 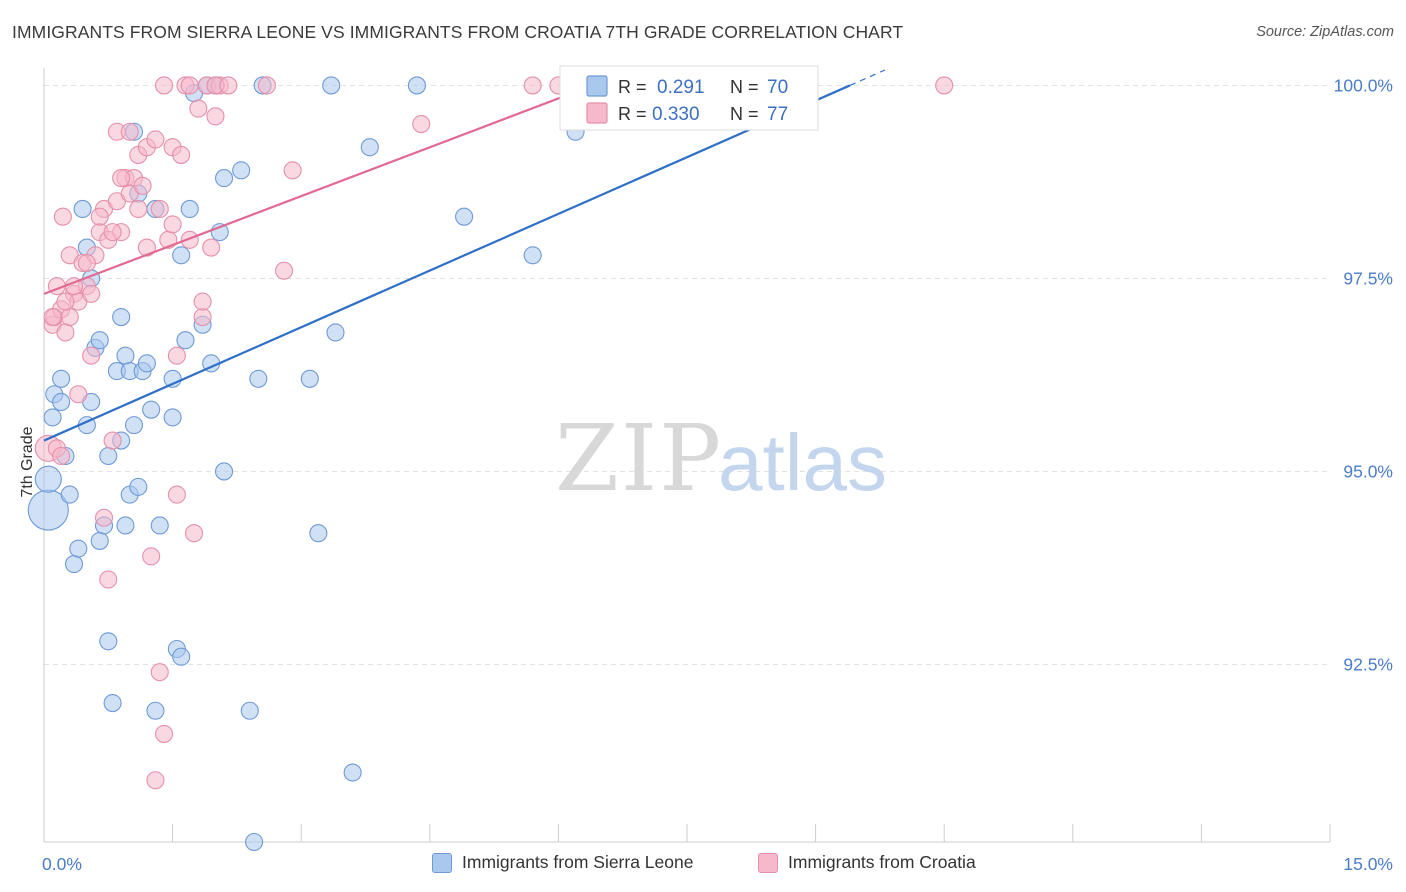 I want to click on watermark: ZIP atlas, so click(x=721, y=458).